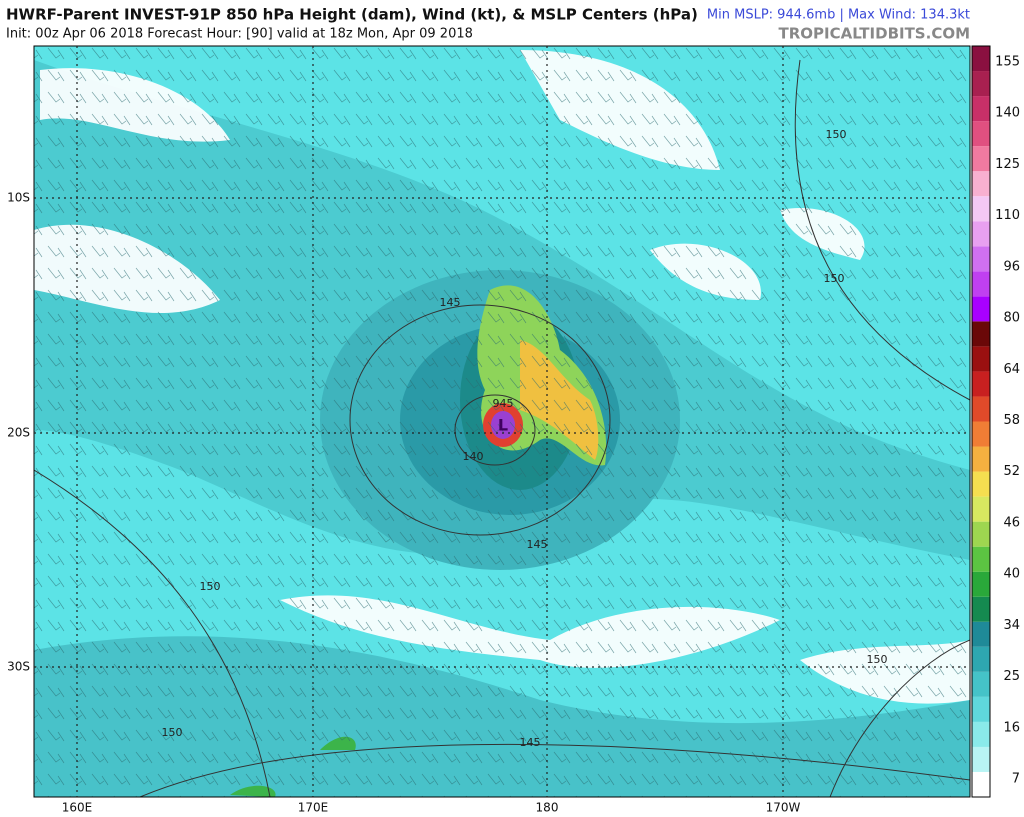 The height and width of the screenshot is (817, 1024). What do you see at coordinates (1011, 369) in the screenshot?
I see `colorbar-label: 64` at bounding box center [1011, 369].